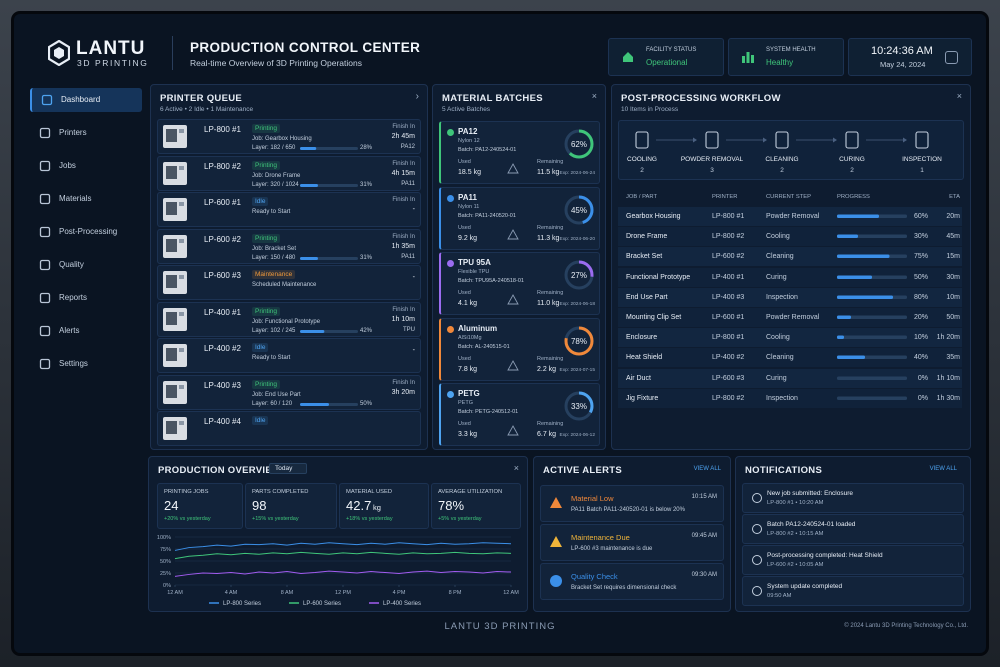 Image resolution: width=1000 pixels, height=667 pixels. Describe the element at coordinates (288, 468) in the screenshot. I see `period-dropdown: Today` at that location.